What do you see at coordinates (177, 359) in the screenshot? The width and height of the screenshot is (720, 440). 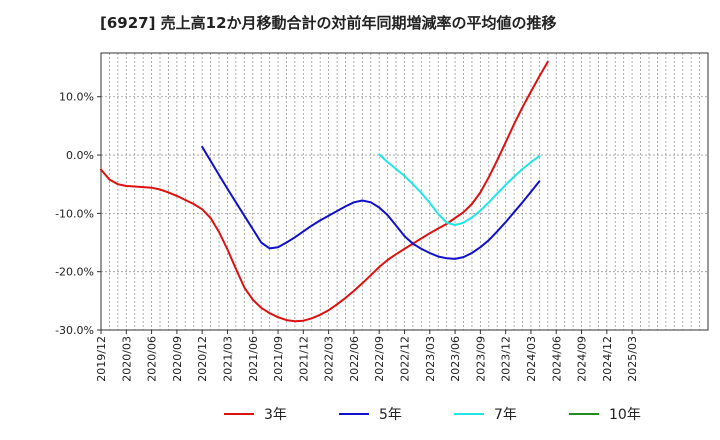 I see `x-tick-label: 2020/09` at bounding box center [177, 359].